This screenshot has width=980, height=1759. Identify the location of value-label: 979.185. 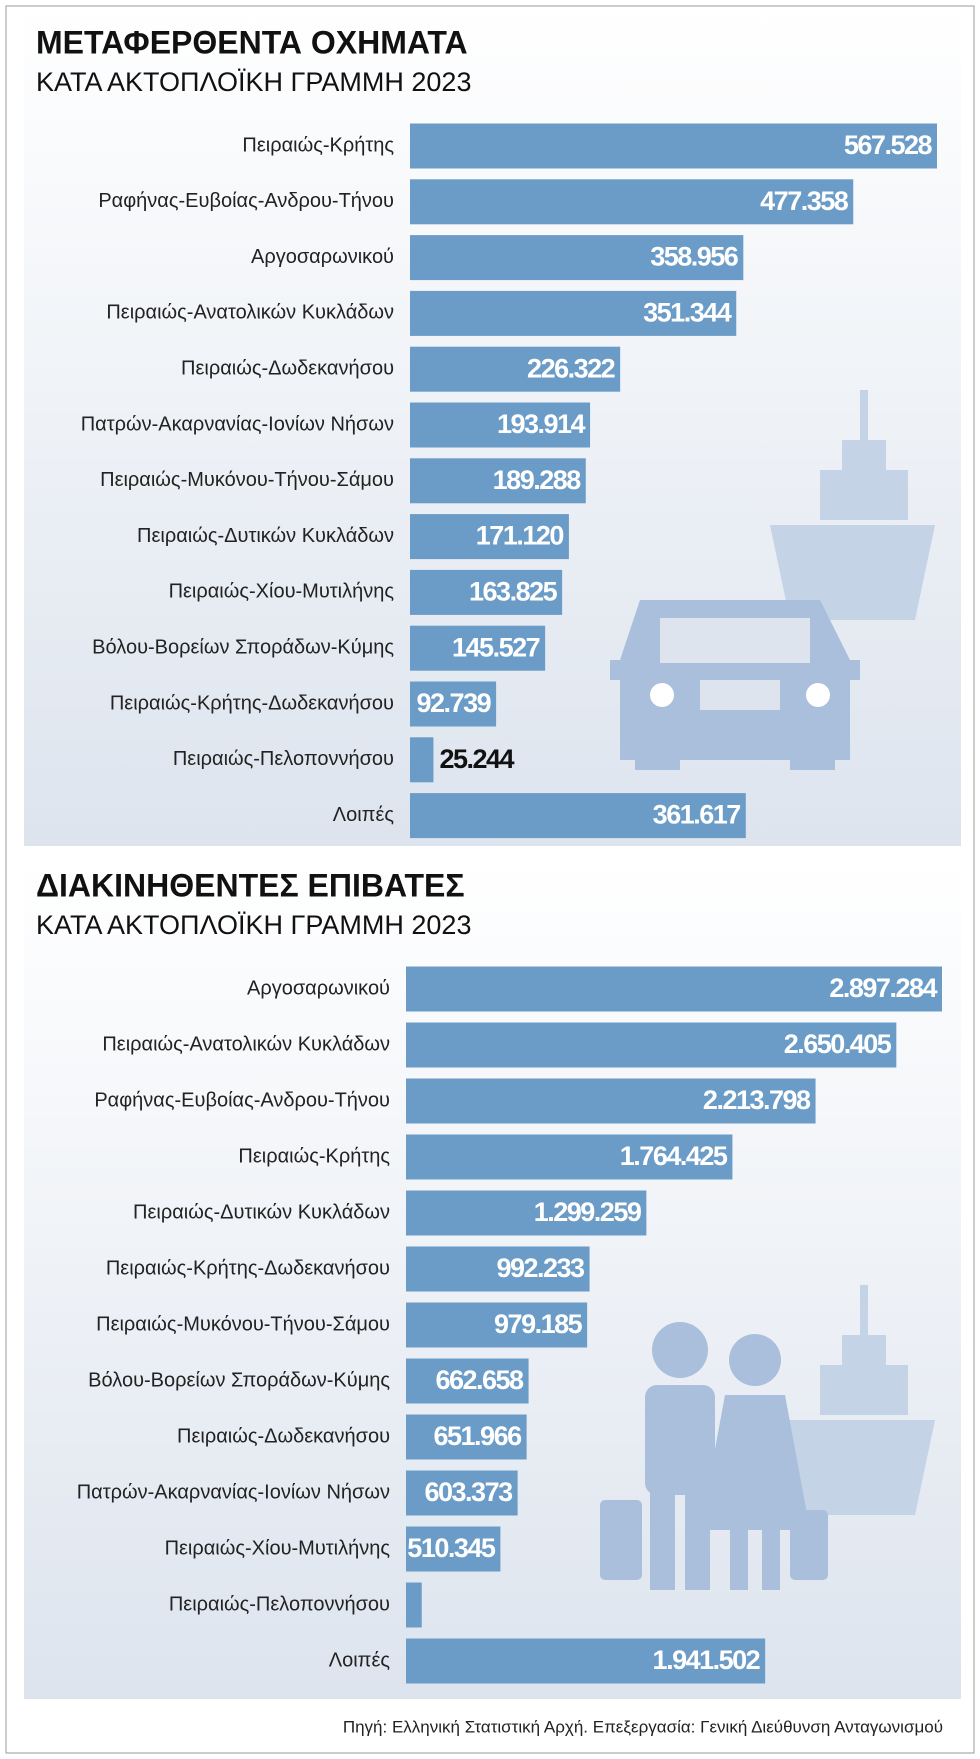
(538, 1324).